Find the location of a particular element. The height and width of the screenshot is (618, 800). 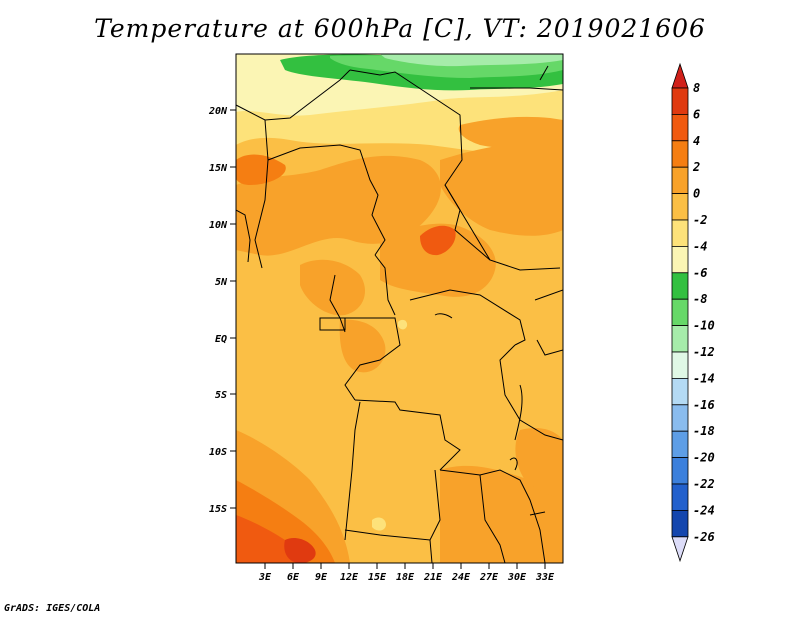

lon-label: 12E is located at coordinates (349, 577).